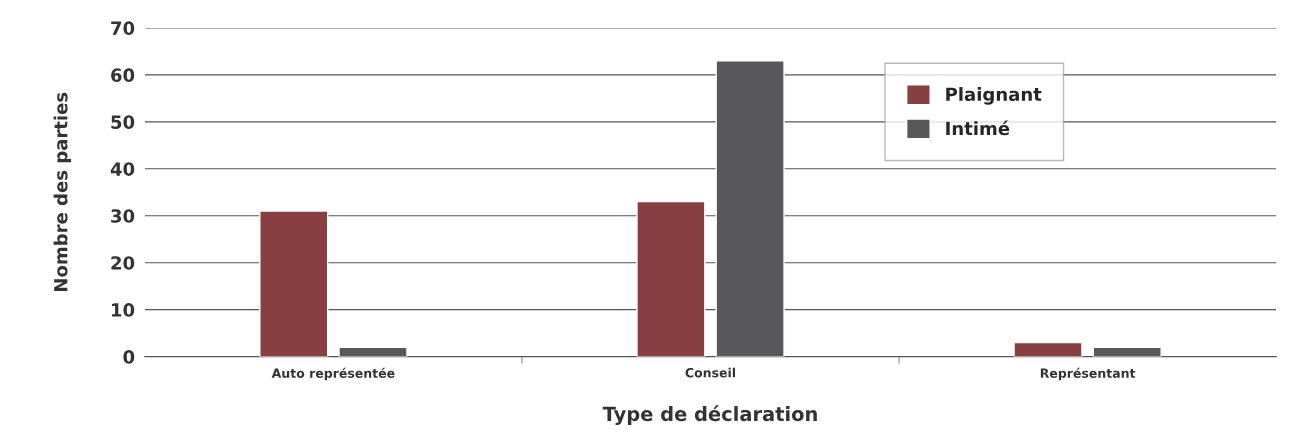 This screenshot has height=443, width=1293. What do you see at coordinates (994, 96) in the screenshot?
I see `legend-label: Plaignant` at bounding box center [994, 96].